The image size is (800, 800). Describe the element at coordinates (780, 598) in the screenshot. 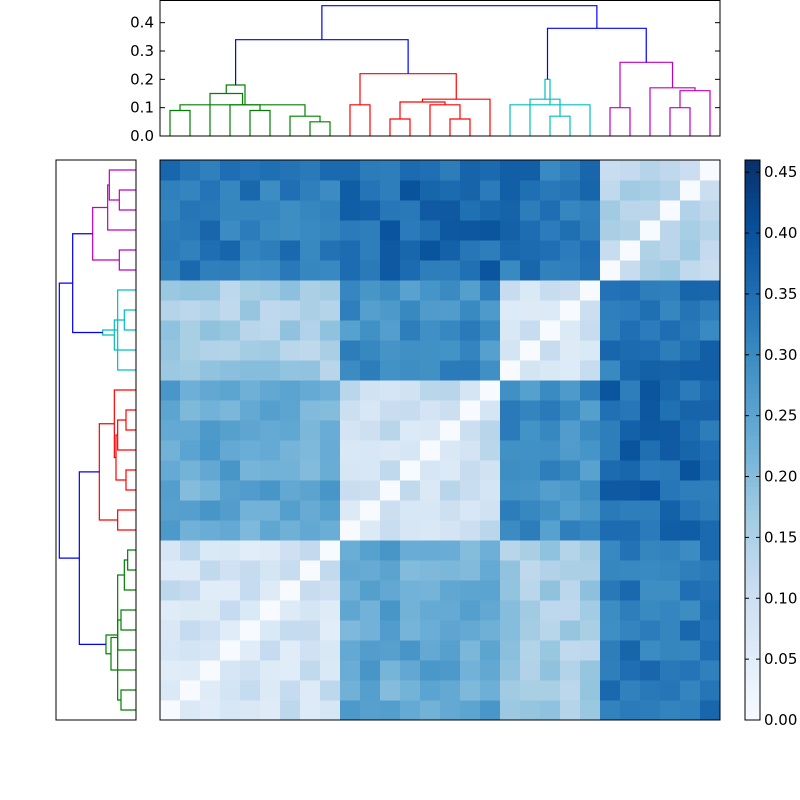

I see `colorbar-tick-label: 0.10` at that location.